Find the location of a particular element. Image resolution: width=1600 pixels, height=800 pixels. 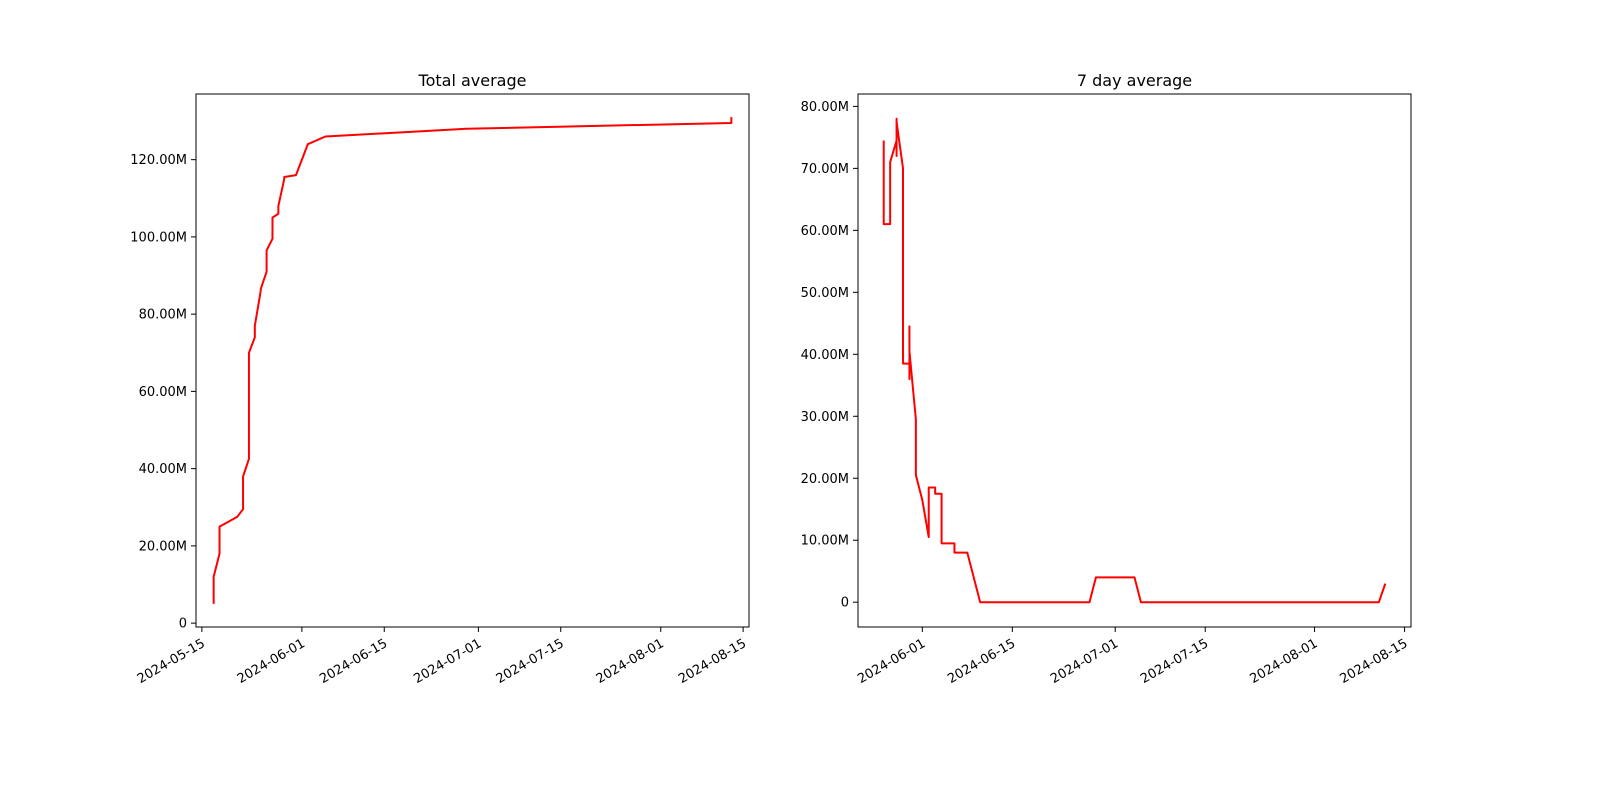

y-tick-label: 30.00M is located at coordinates (825, 417).